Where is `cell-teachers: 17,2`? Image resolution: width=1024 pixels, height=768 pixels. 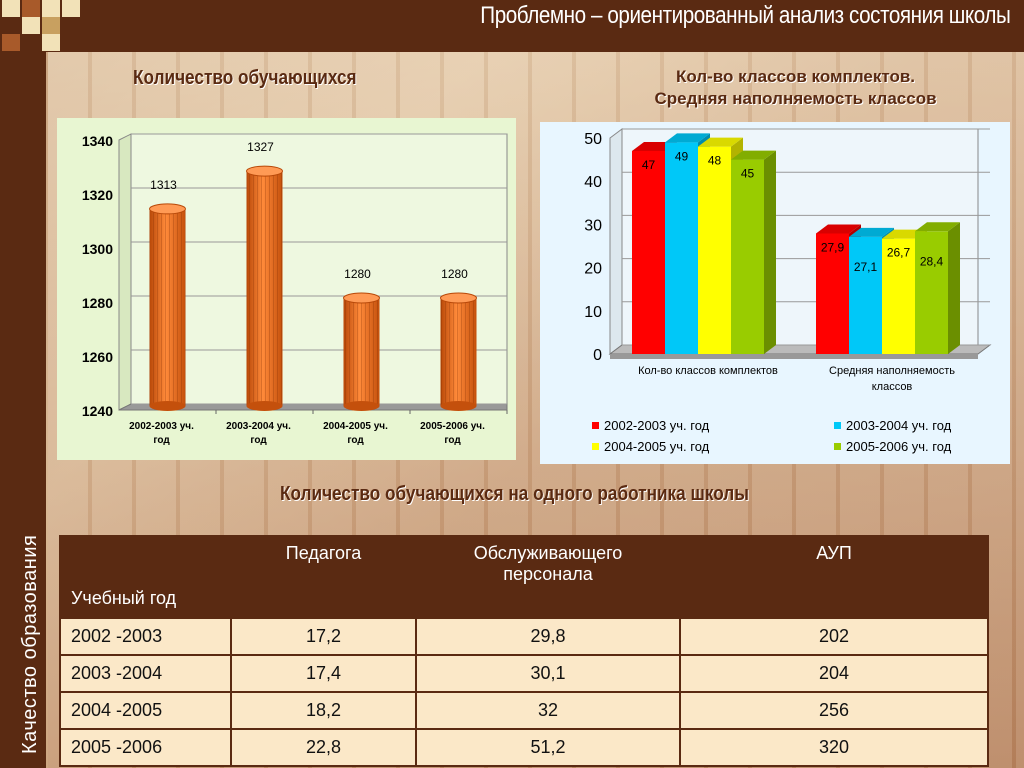
cell-teachers: 17,2 is located at coordinates (323, 636).